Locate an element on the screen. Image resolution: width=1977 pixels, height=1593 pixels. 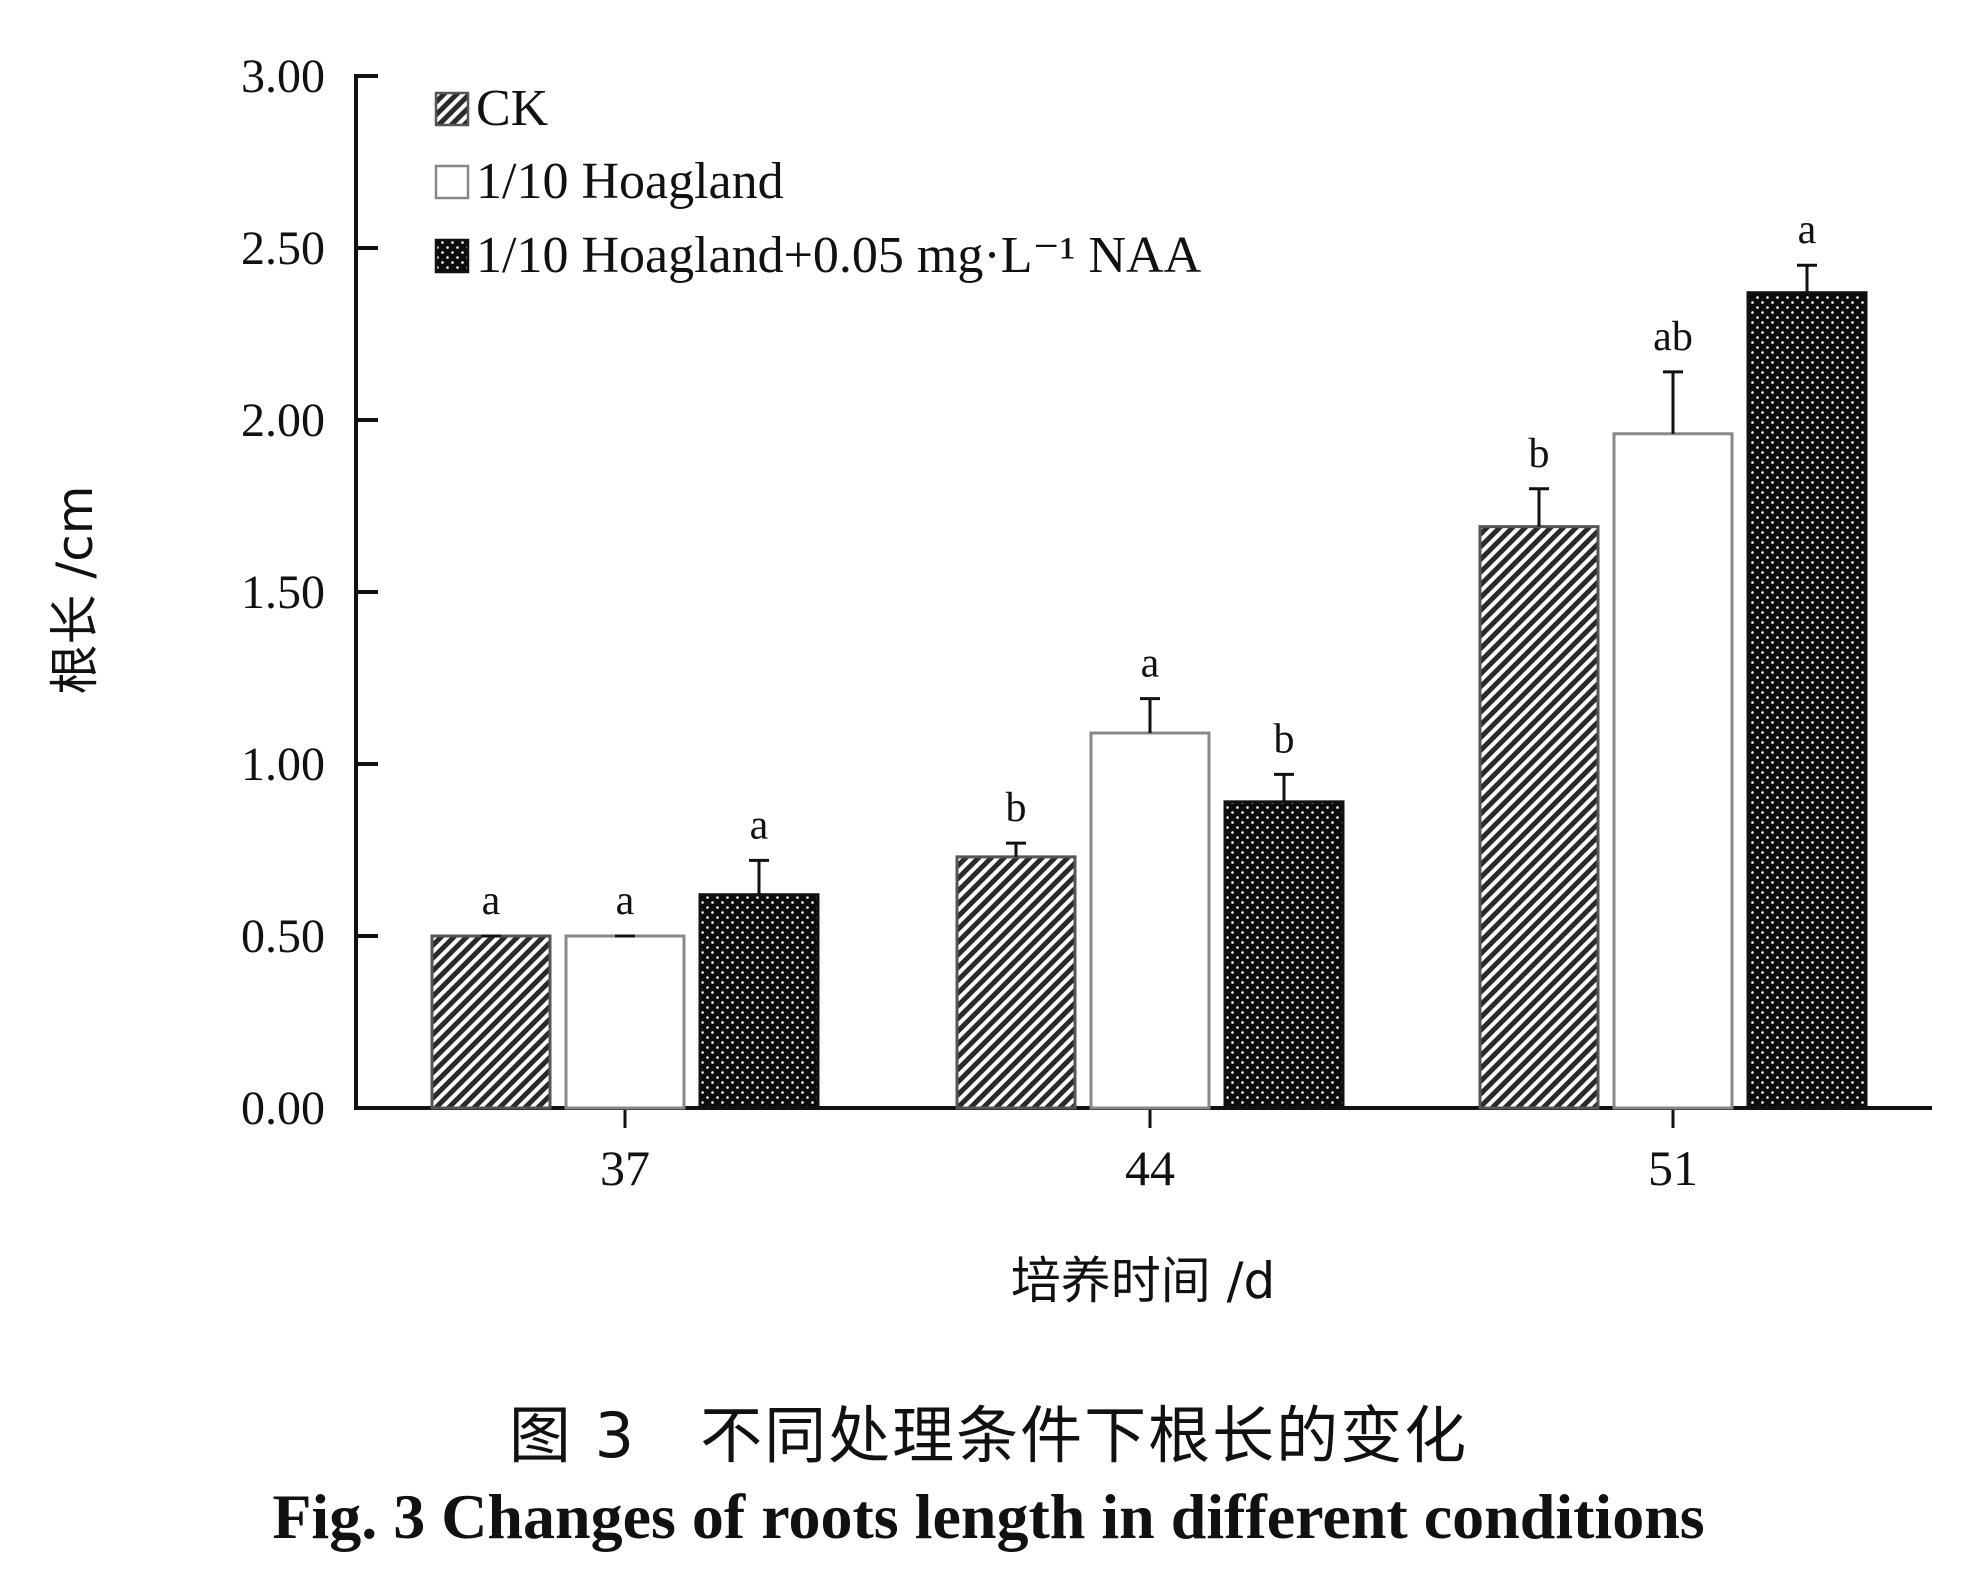
x-axis-title: 培养时间 /d is located at coordinates (1143, 1281).